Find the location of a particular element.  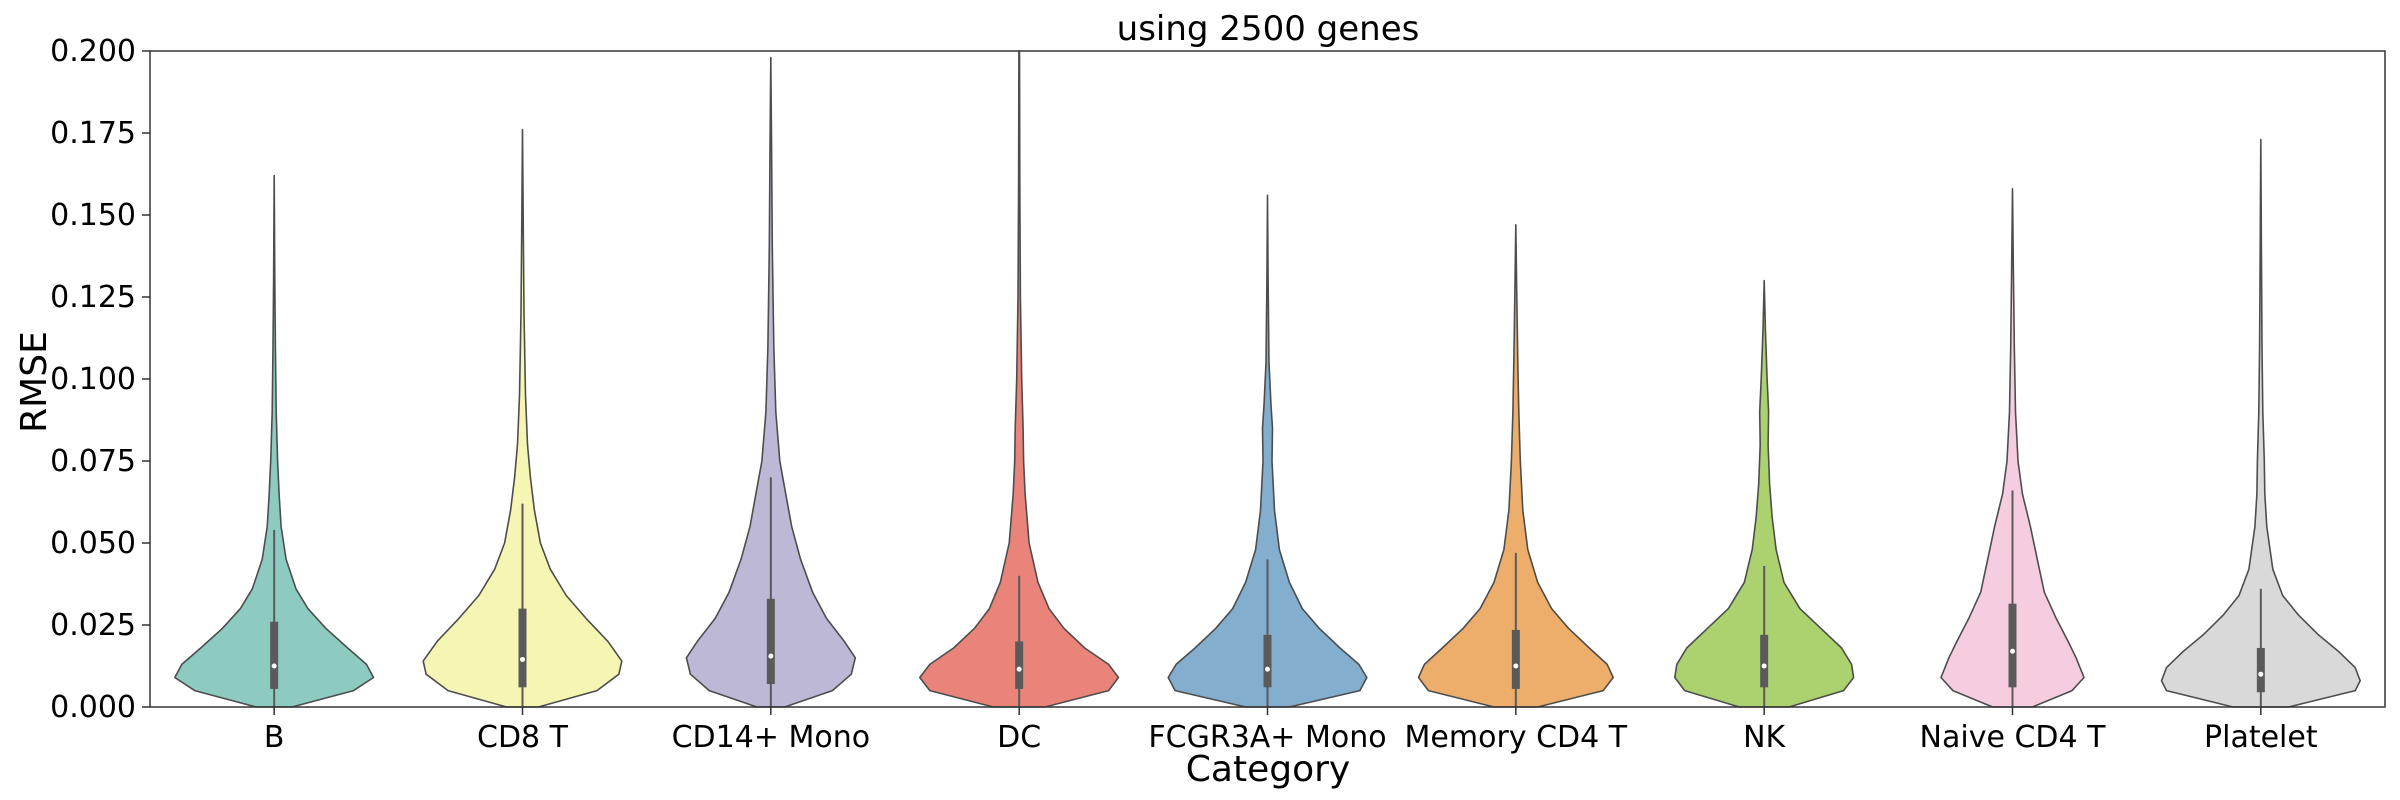

y-tick-label: 0.100 is located at coordinates (93, 379).